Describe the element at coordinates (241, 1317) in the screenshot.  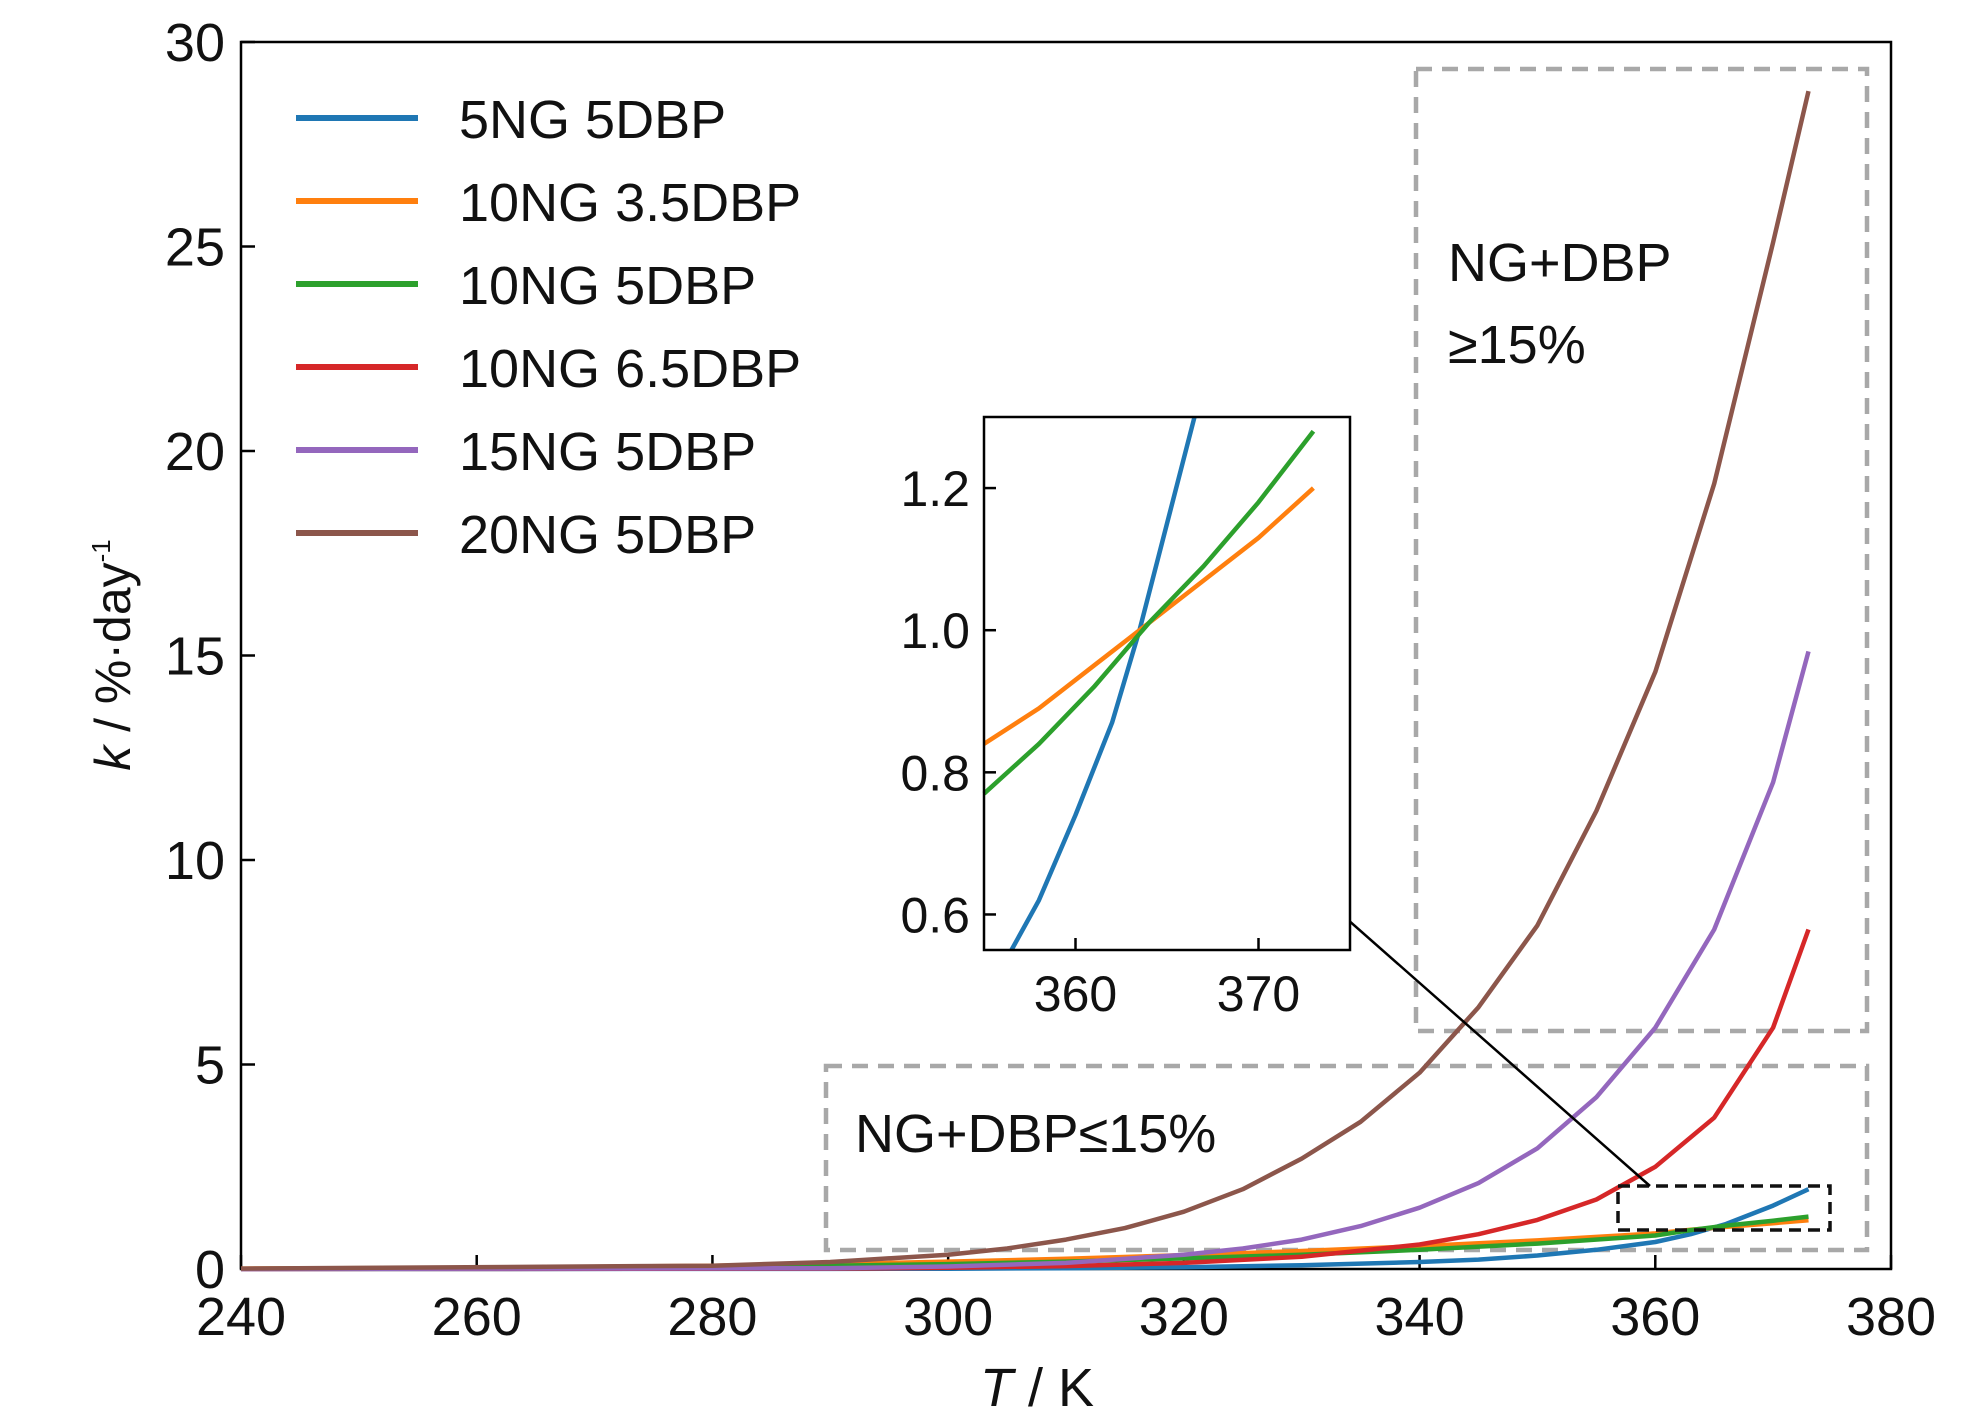
I see `x-tick-label-240: 240` at that location.